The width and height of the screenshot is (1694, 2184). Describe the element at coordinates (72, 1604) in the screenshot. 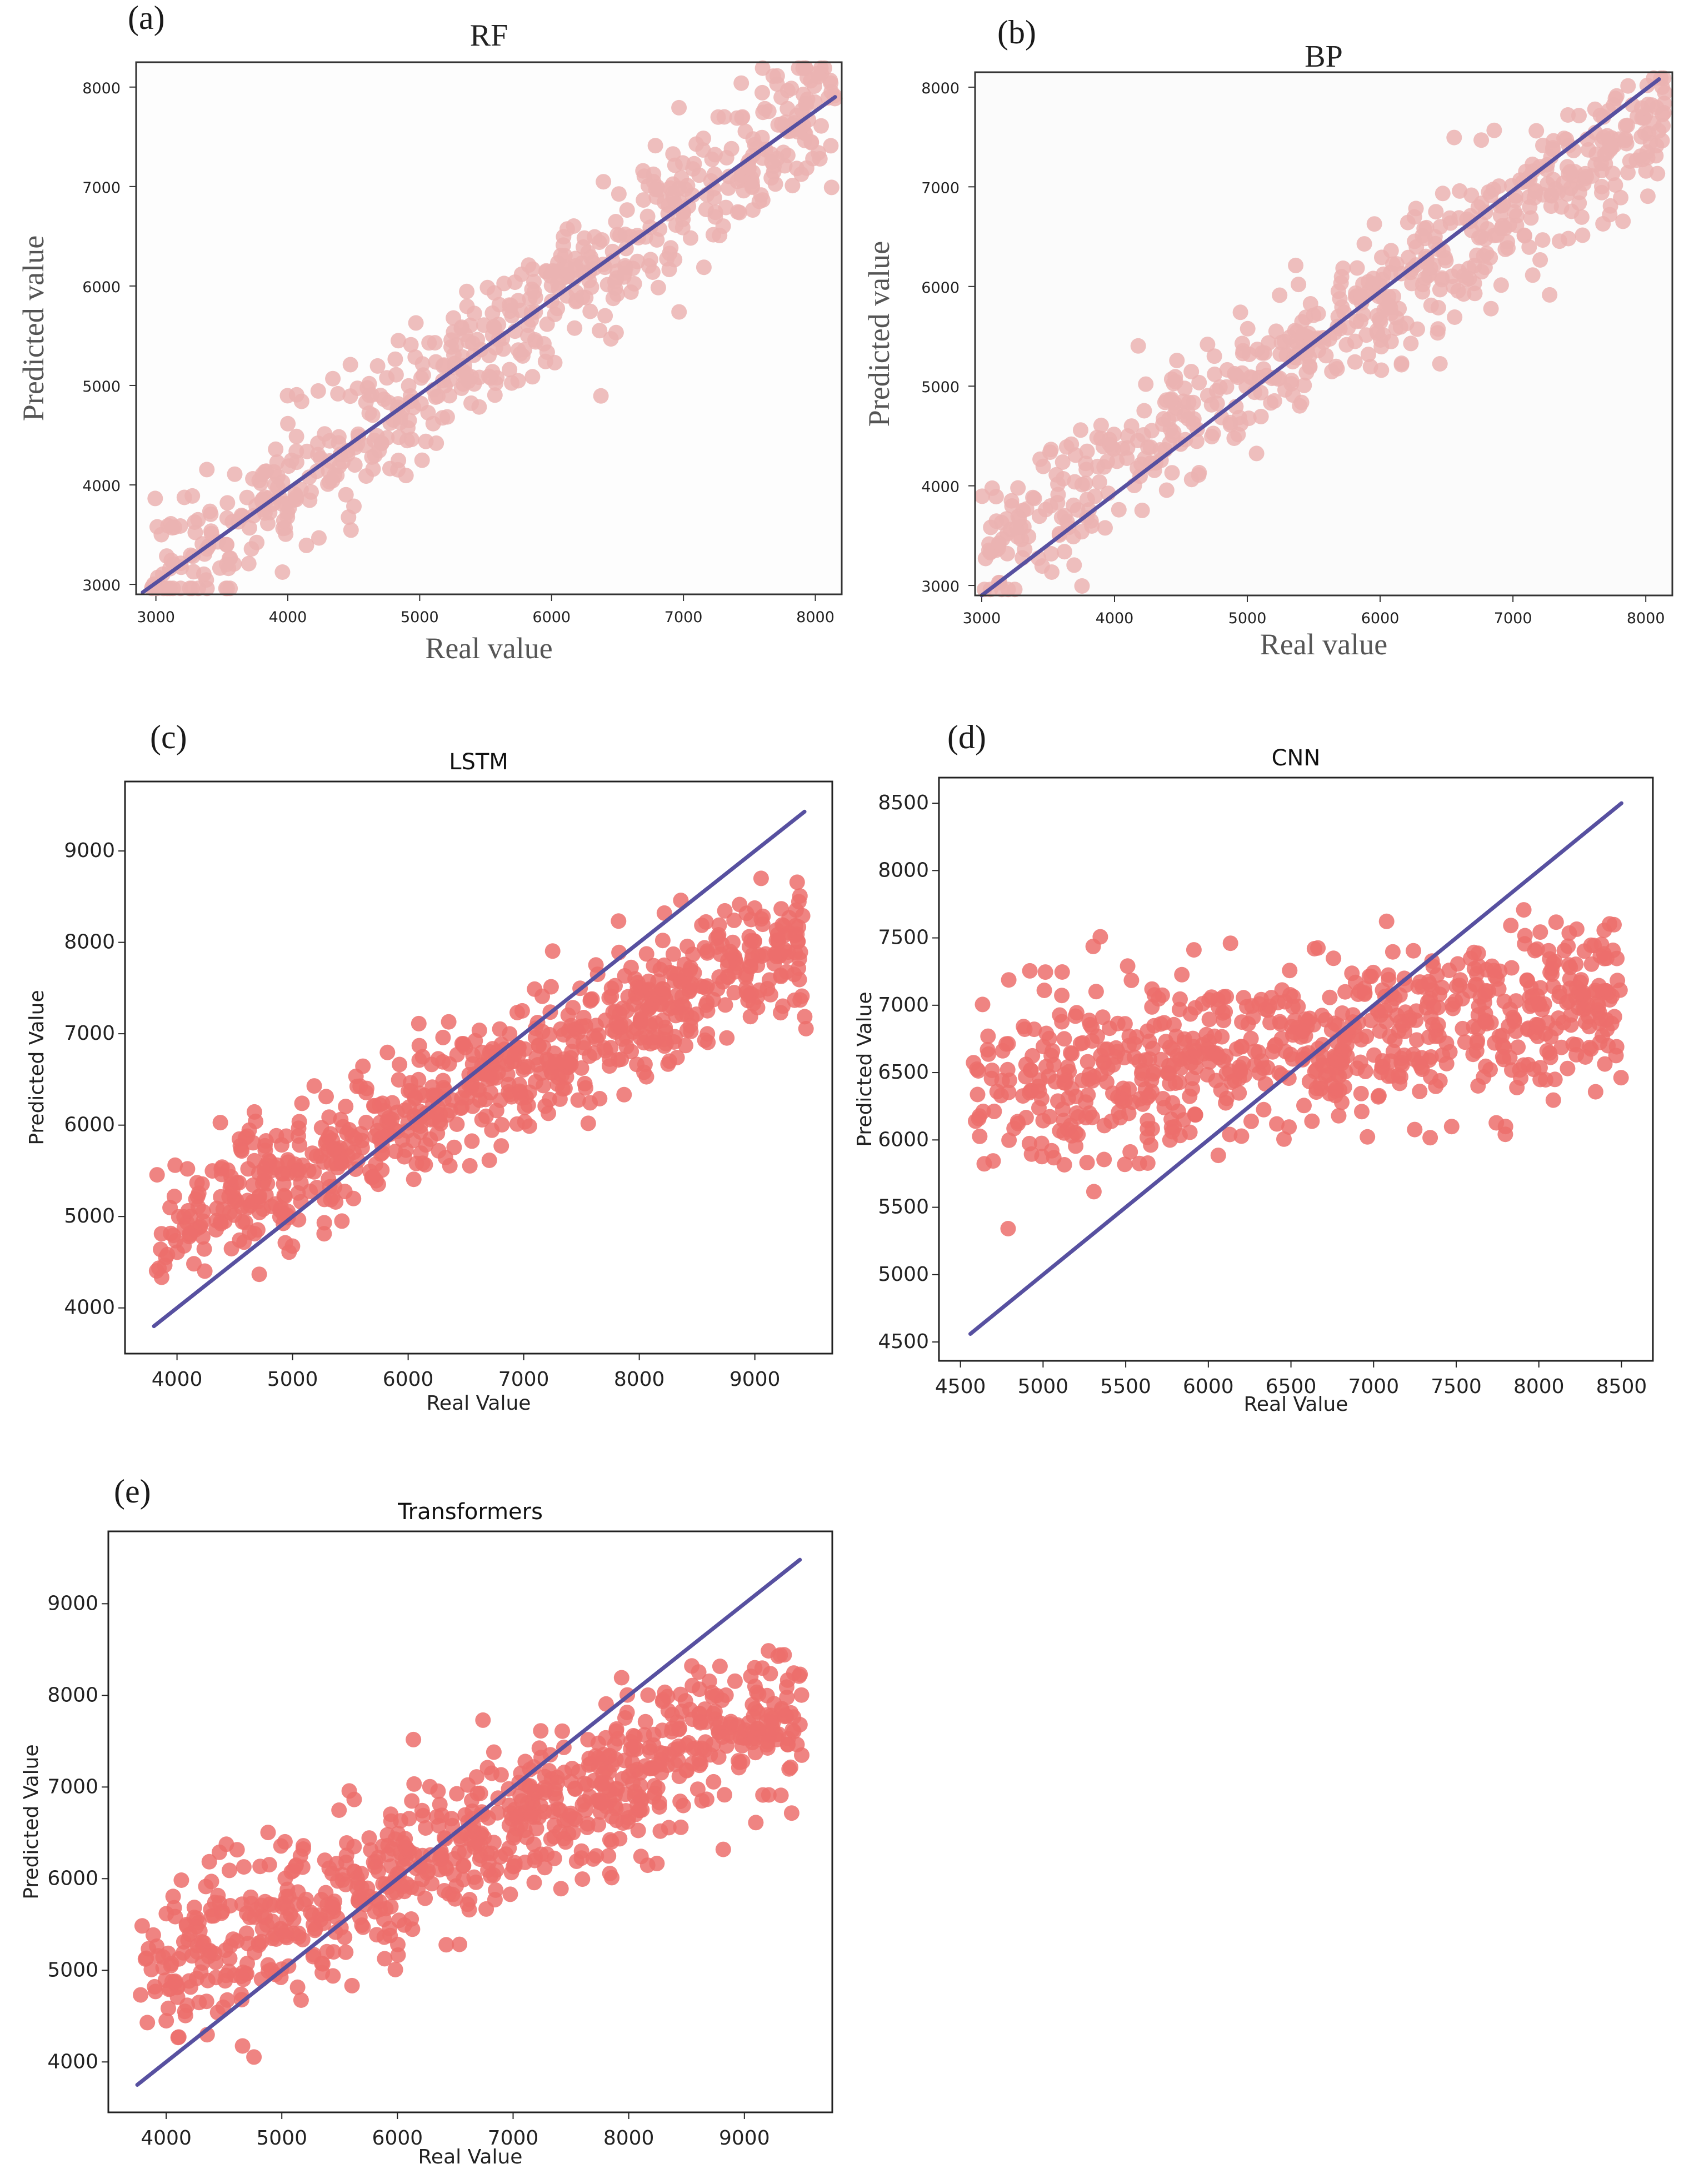

I see `y-tick-label: 9000` at that location.